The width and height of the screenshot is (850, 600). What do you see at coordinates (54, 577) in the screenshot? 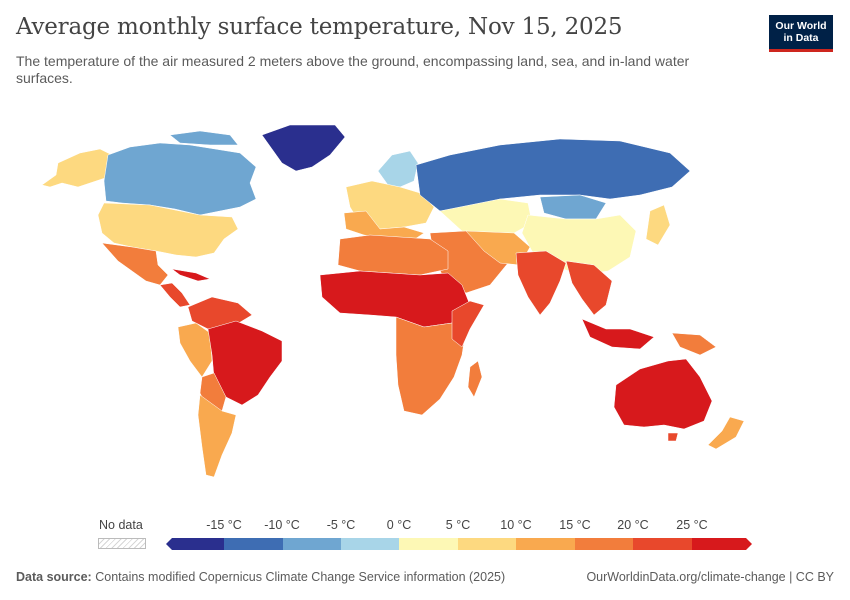
I see `data-source-label: Data source:` at bounding box center [54, 577].